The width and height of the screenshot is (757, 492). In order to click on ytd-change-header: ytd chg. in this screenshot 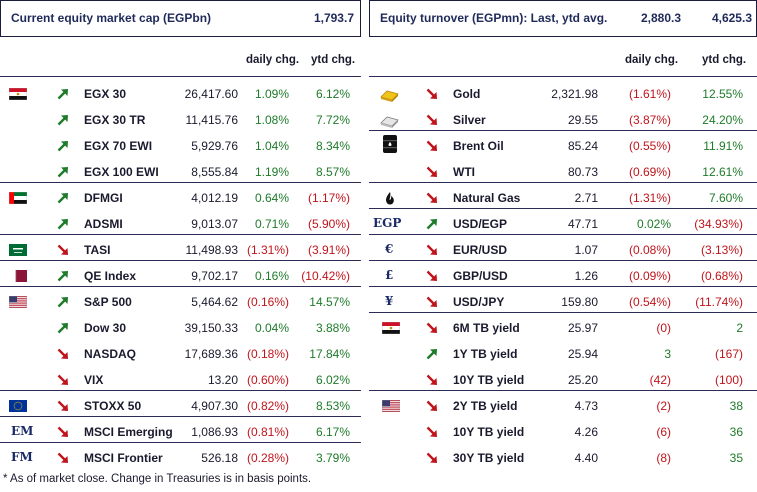, I will do `click(724, 60)`.